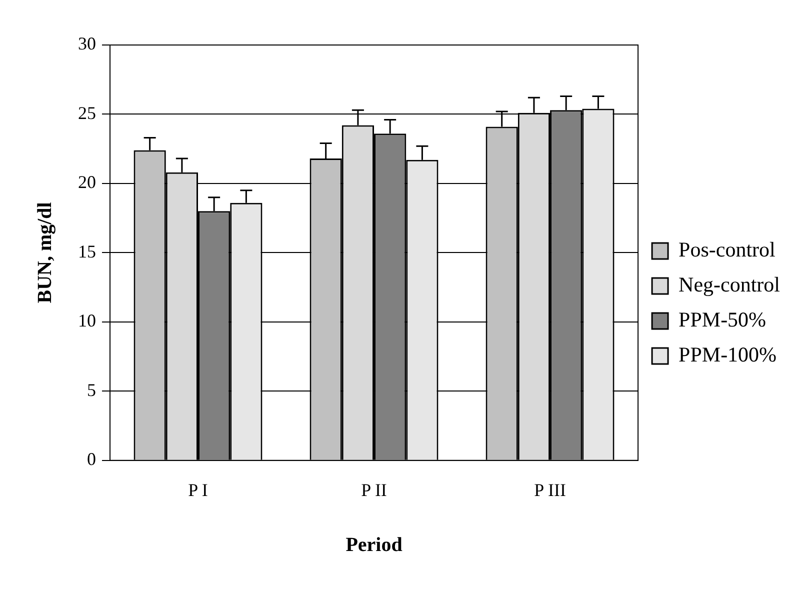 The height and width of the screenshot is (602, 800). What do you see at coordinates (87, 112) in the screenshot?
I see `y-tick-label: 25` at bounding box center [87, 112].